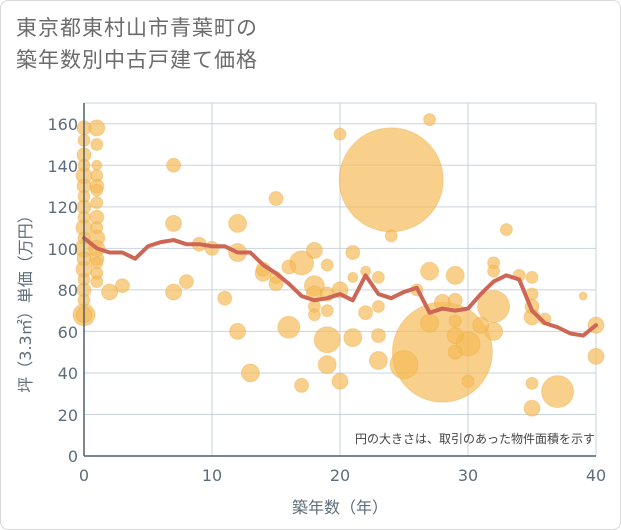 The width and height of the screenshot is (621, 530). Describe the element at coordinates (68, 373) in the screenshot. I see `y-tick-label: 40` at that location.